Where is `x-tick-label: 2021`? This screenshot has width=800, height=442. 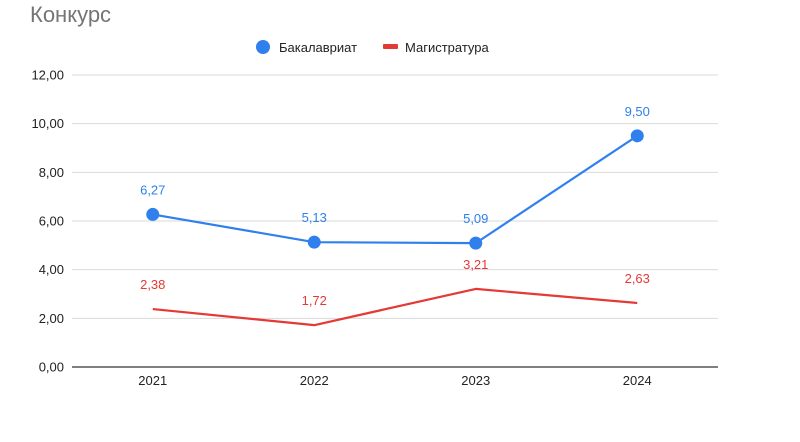 x-tick-label: 2021 is located at coordinates (152, 380).